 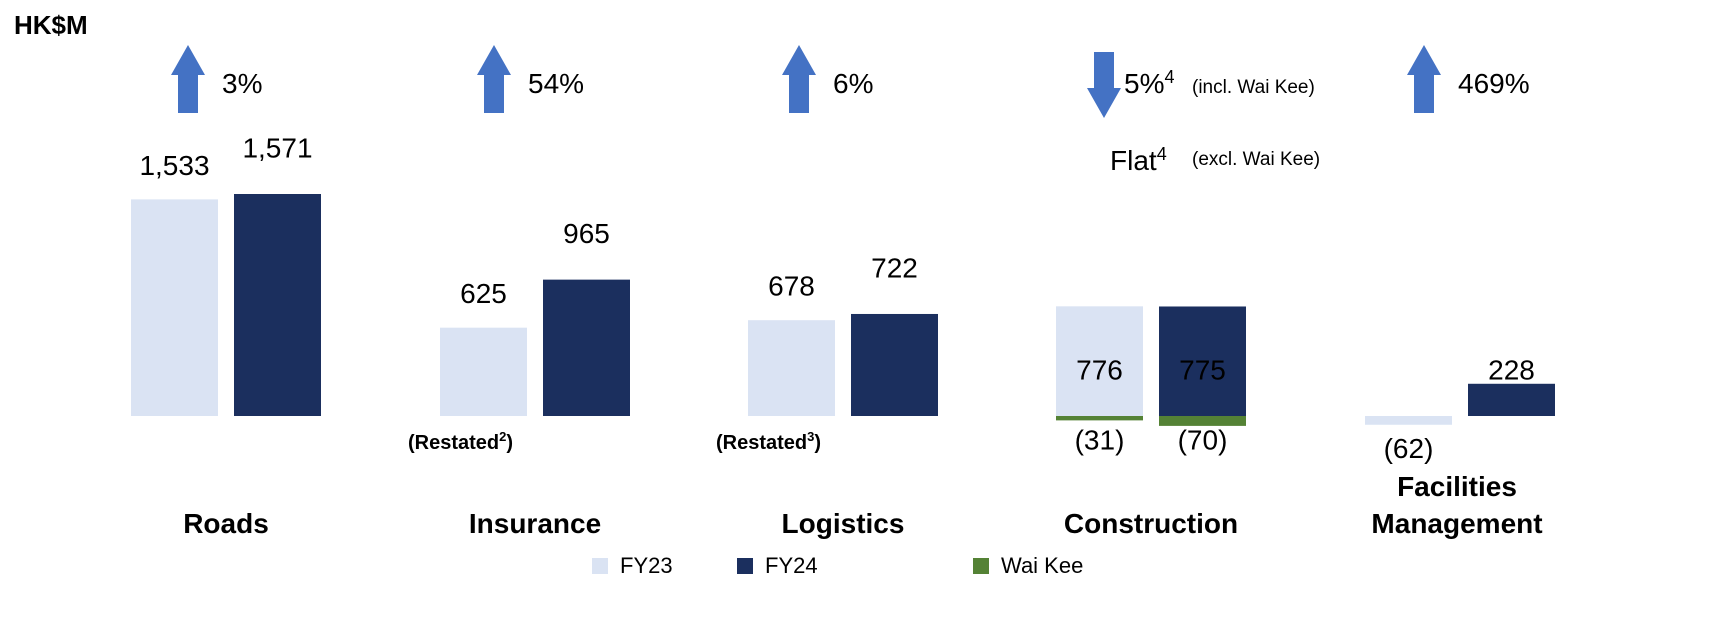 What do you see at coordinates (1409, 448) in the screenshot?
I see `value-label: (62)` at bounding box center [1409, 448].